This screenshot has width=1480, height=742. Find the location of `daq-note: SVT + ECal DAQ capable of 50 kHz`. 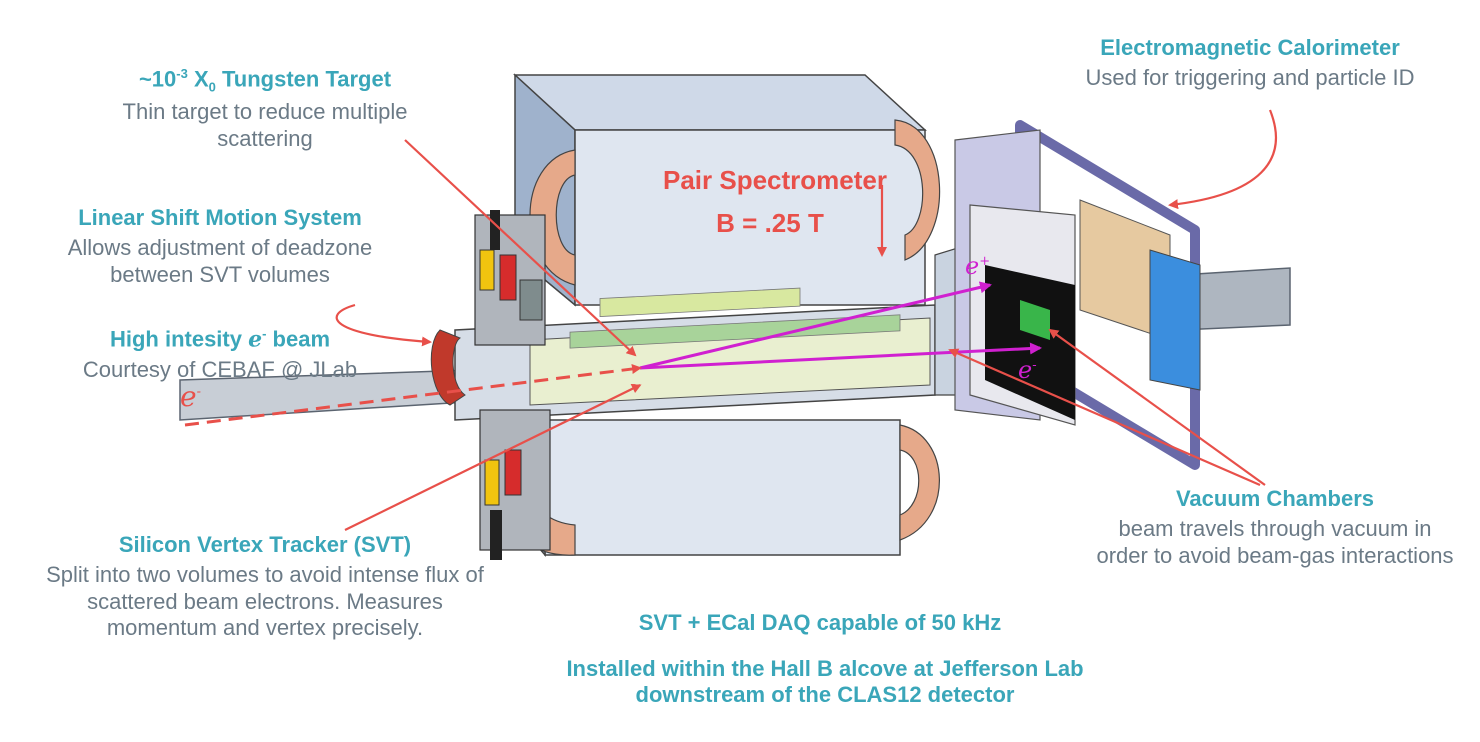

daq-note: SVT + ECal DAQ capable of 50 kHz is located at coordinates (820, 622).